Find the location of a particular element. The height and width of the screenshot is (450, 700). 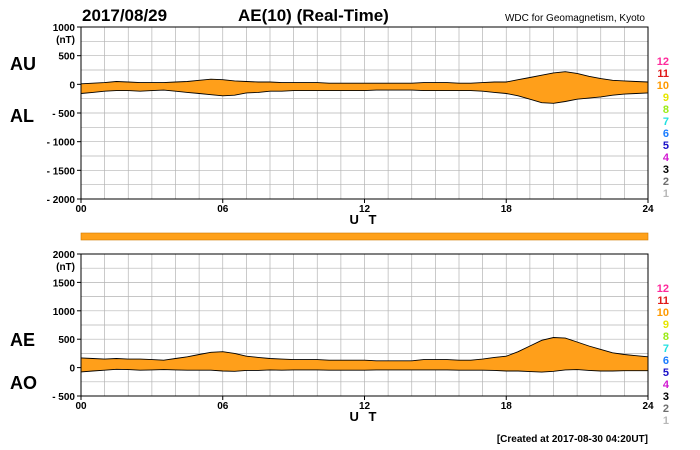

series-name-ae: AE is located at coordinates (22, 340).